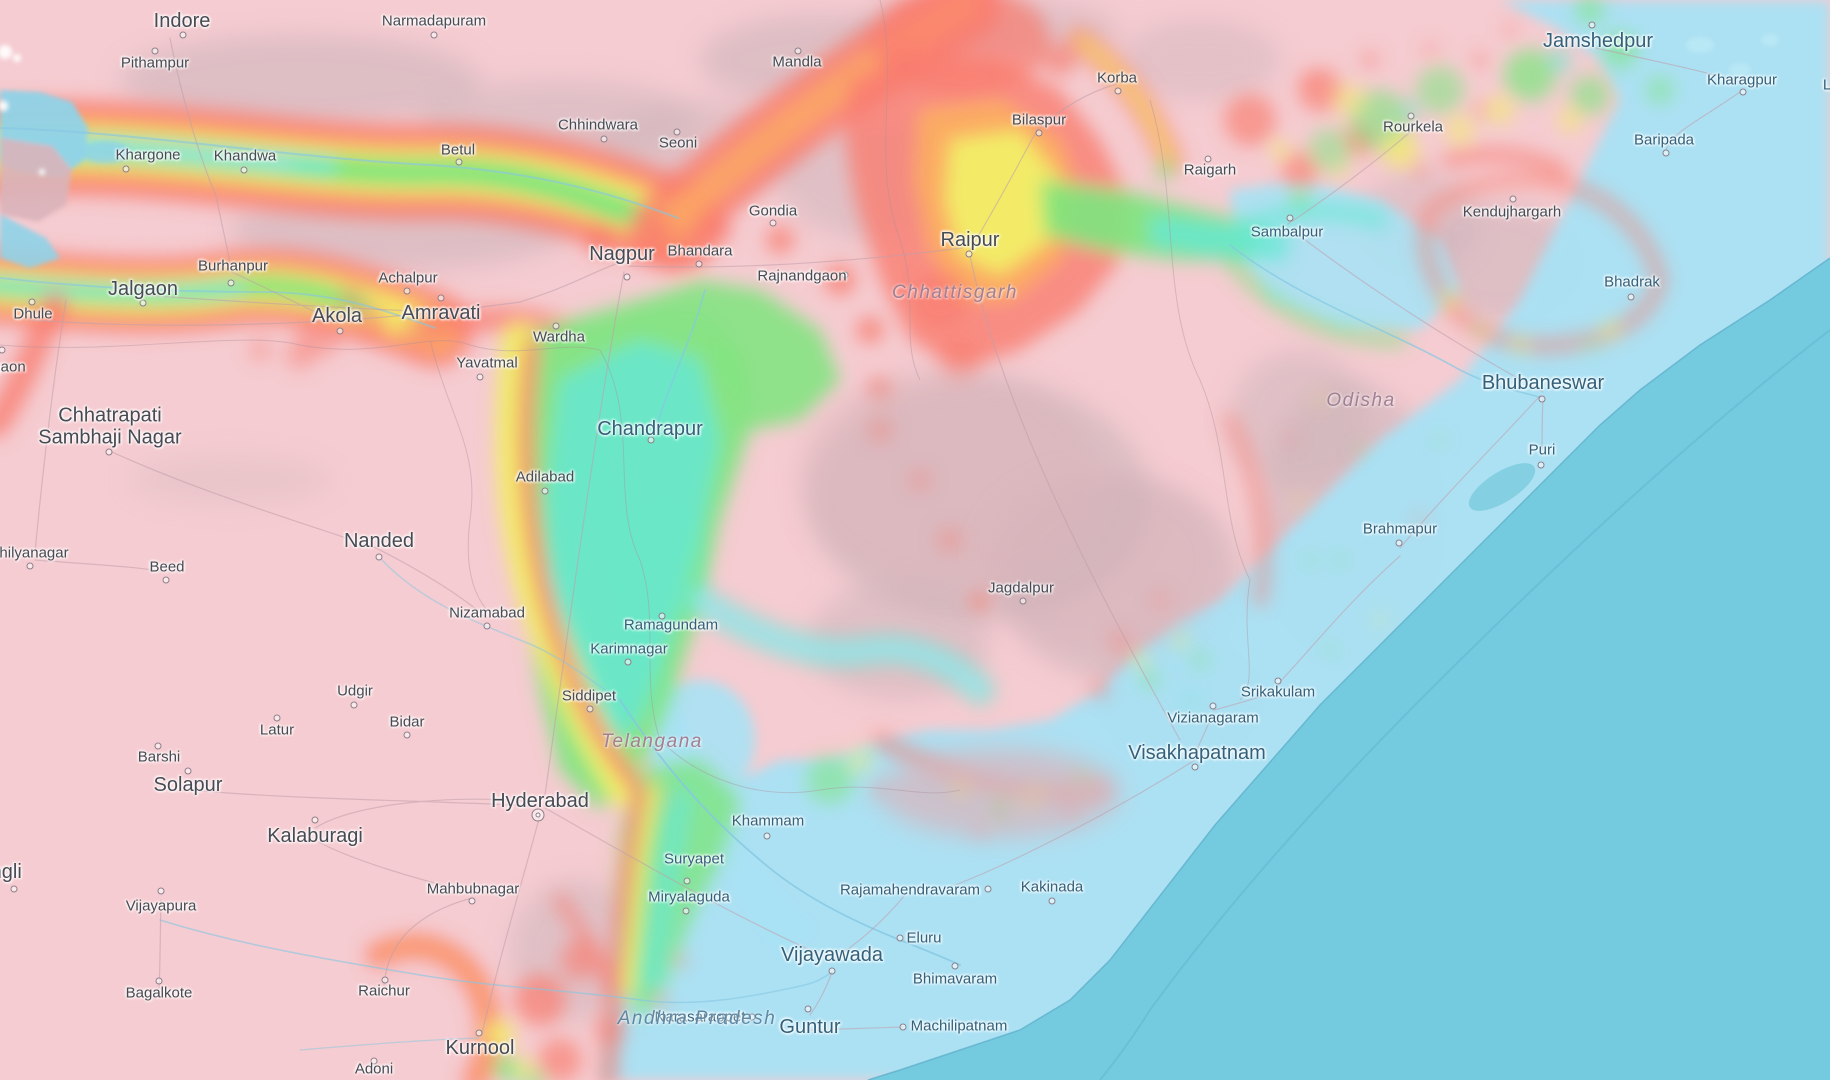 The height and width of the screenshot is (1080, 1830). I want to click on city-label: Guntur, so click(810, 1026).